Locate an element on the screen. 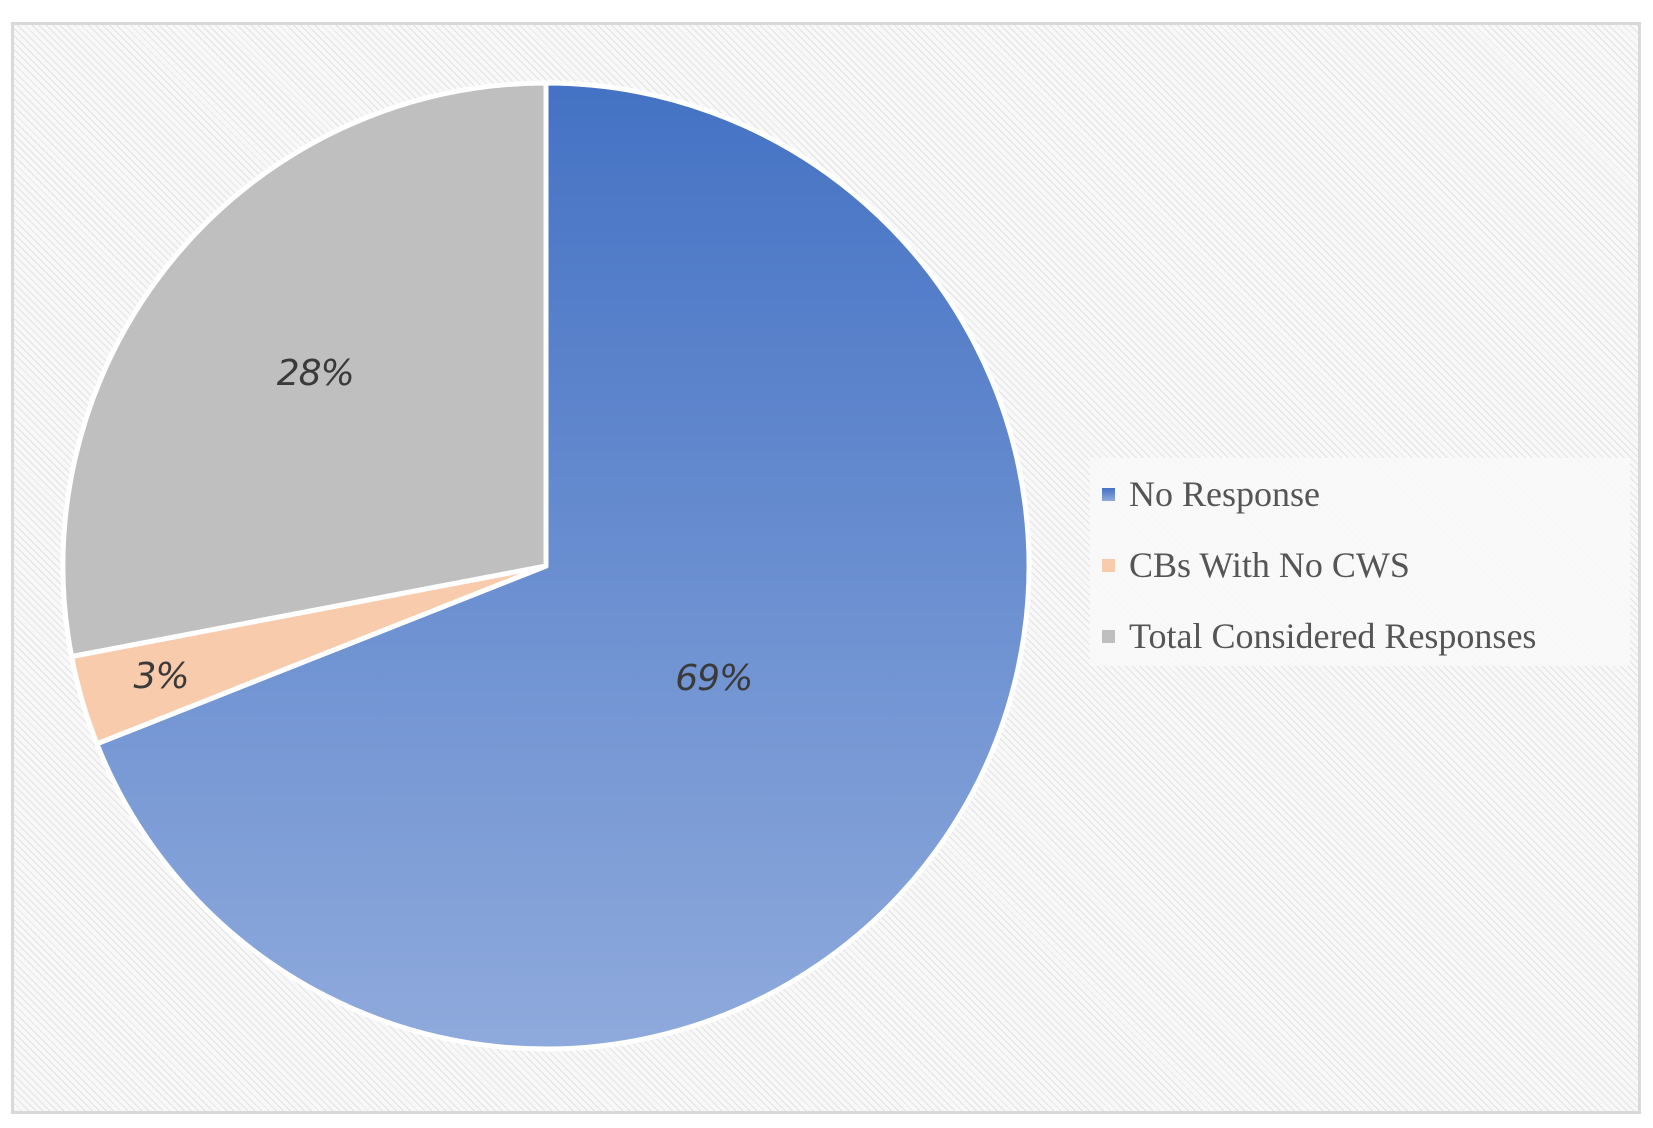  legend-label: CBs With No CWS is located at coordinates (1269, 565).